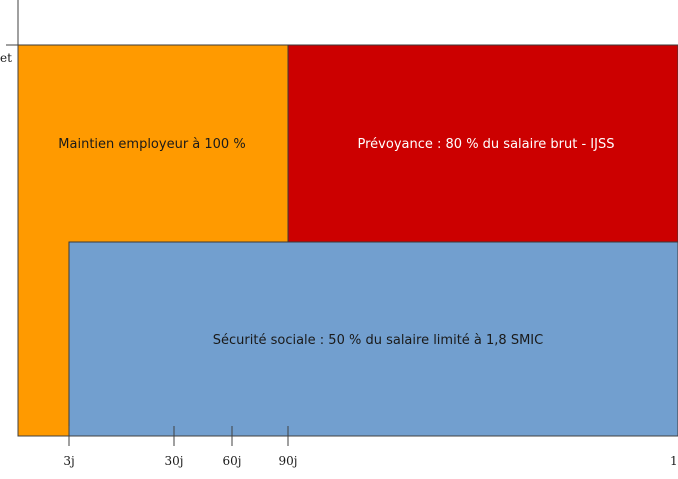  Describe the element at coordinates (6, 58) in the screenshot. I see `y-axis-label: et` at that location.